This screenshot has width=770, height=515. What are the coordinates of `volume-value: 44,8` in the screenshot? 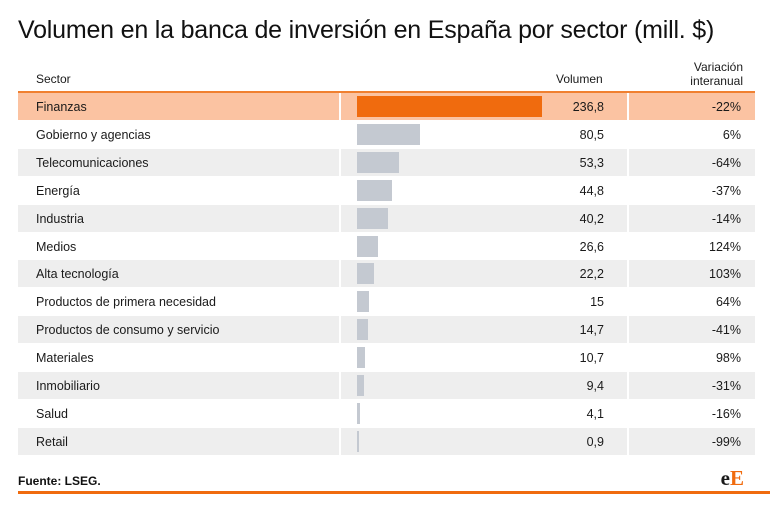 It's located at (591, 190).